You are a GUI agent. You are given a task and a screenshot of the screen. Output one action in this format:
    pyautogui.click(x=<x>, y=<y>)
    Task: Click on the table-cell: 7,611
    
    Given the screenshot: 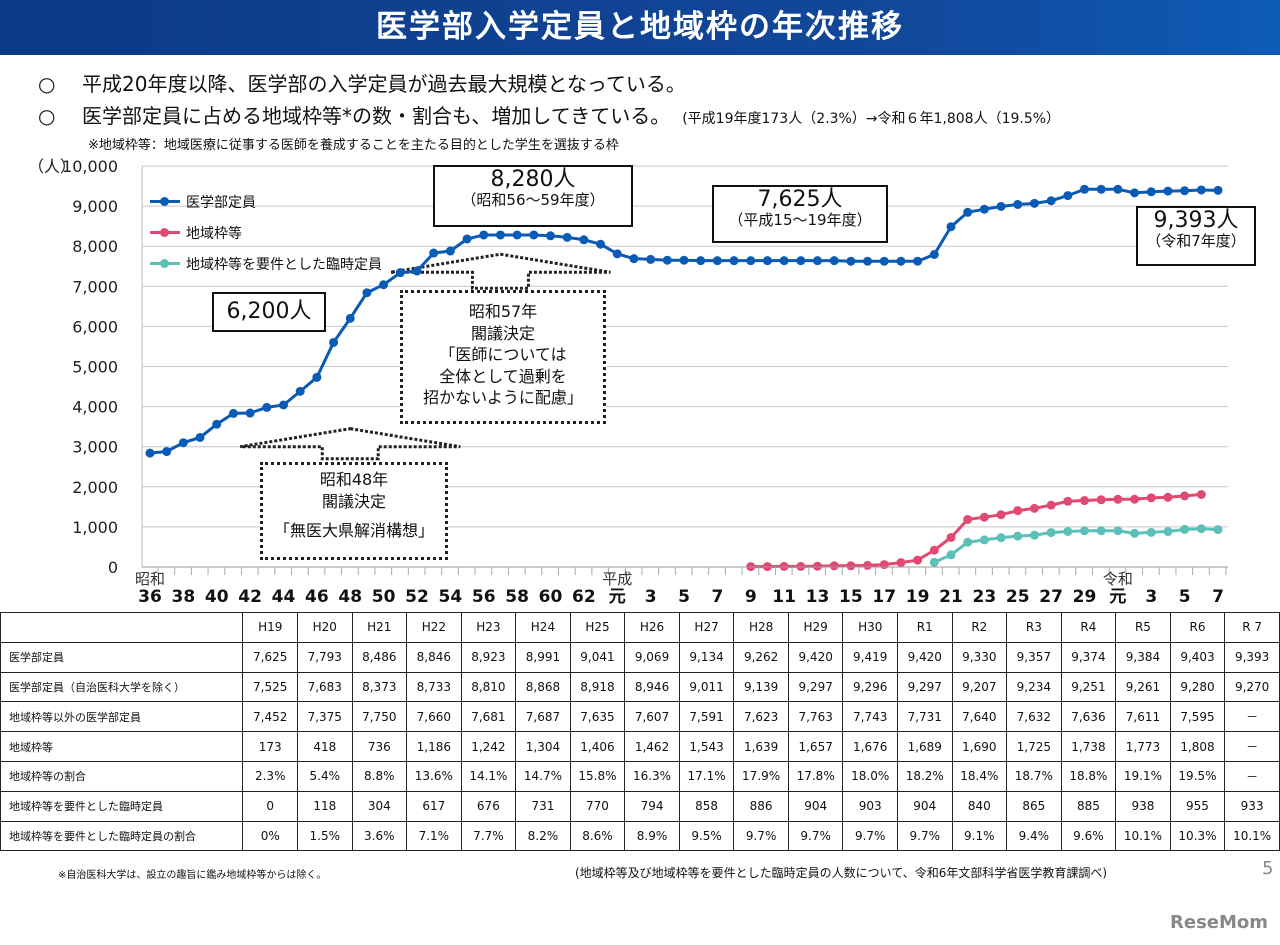 What is the action you would take?
    pyautogui.click(x=1143, y=717)
    